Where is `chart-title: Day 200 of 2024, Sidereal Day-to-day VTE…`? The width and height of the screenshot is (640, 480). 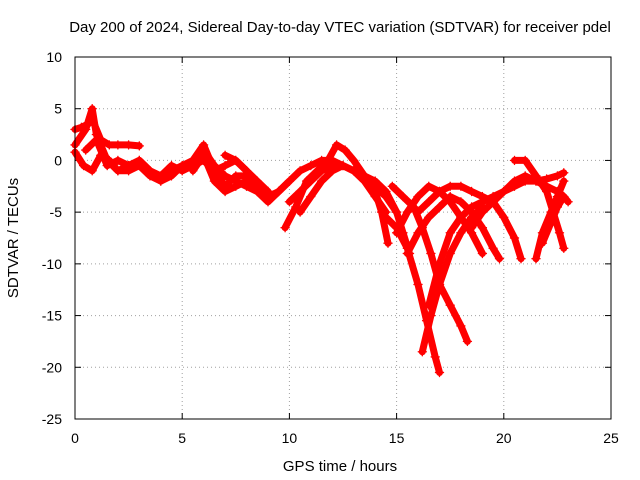 chart-title: Day 200 of 2024, Sidereal Day-to-day VTE… is located at coordinates (340, 27).